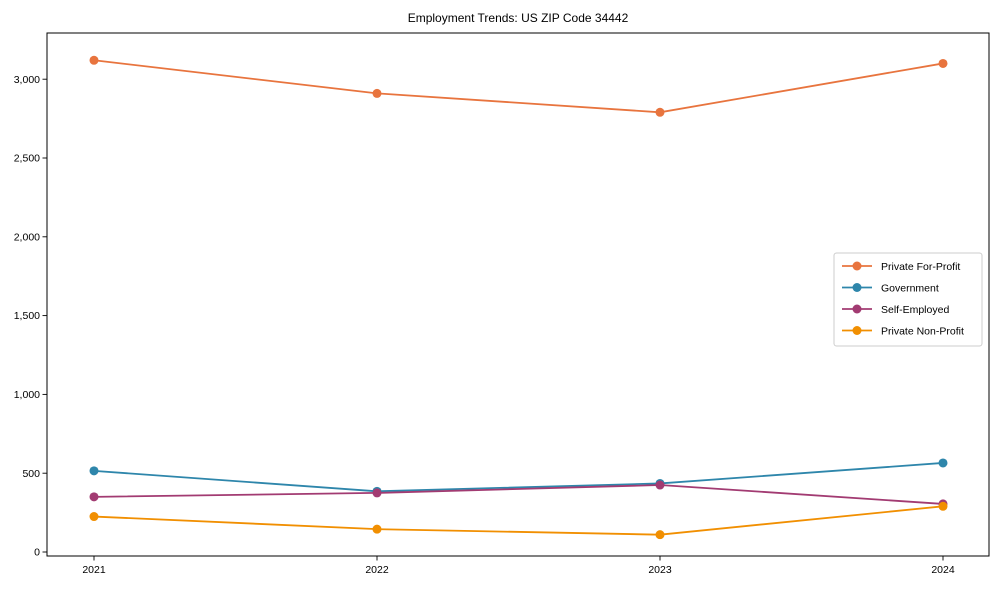  What do you see at coordinates (27, 237) in the screenshot?
I see `y-tick-label: 2,000` at bounding box center [27, 237].